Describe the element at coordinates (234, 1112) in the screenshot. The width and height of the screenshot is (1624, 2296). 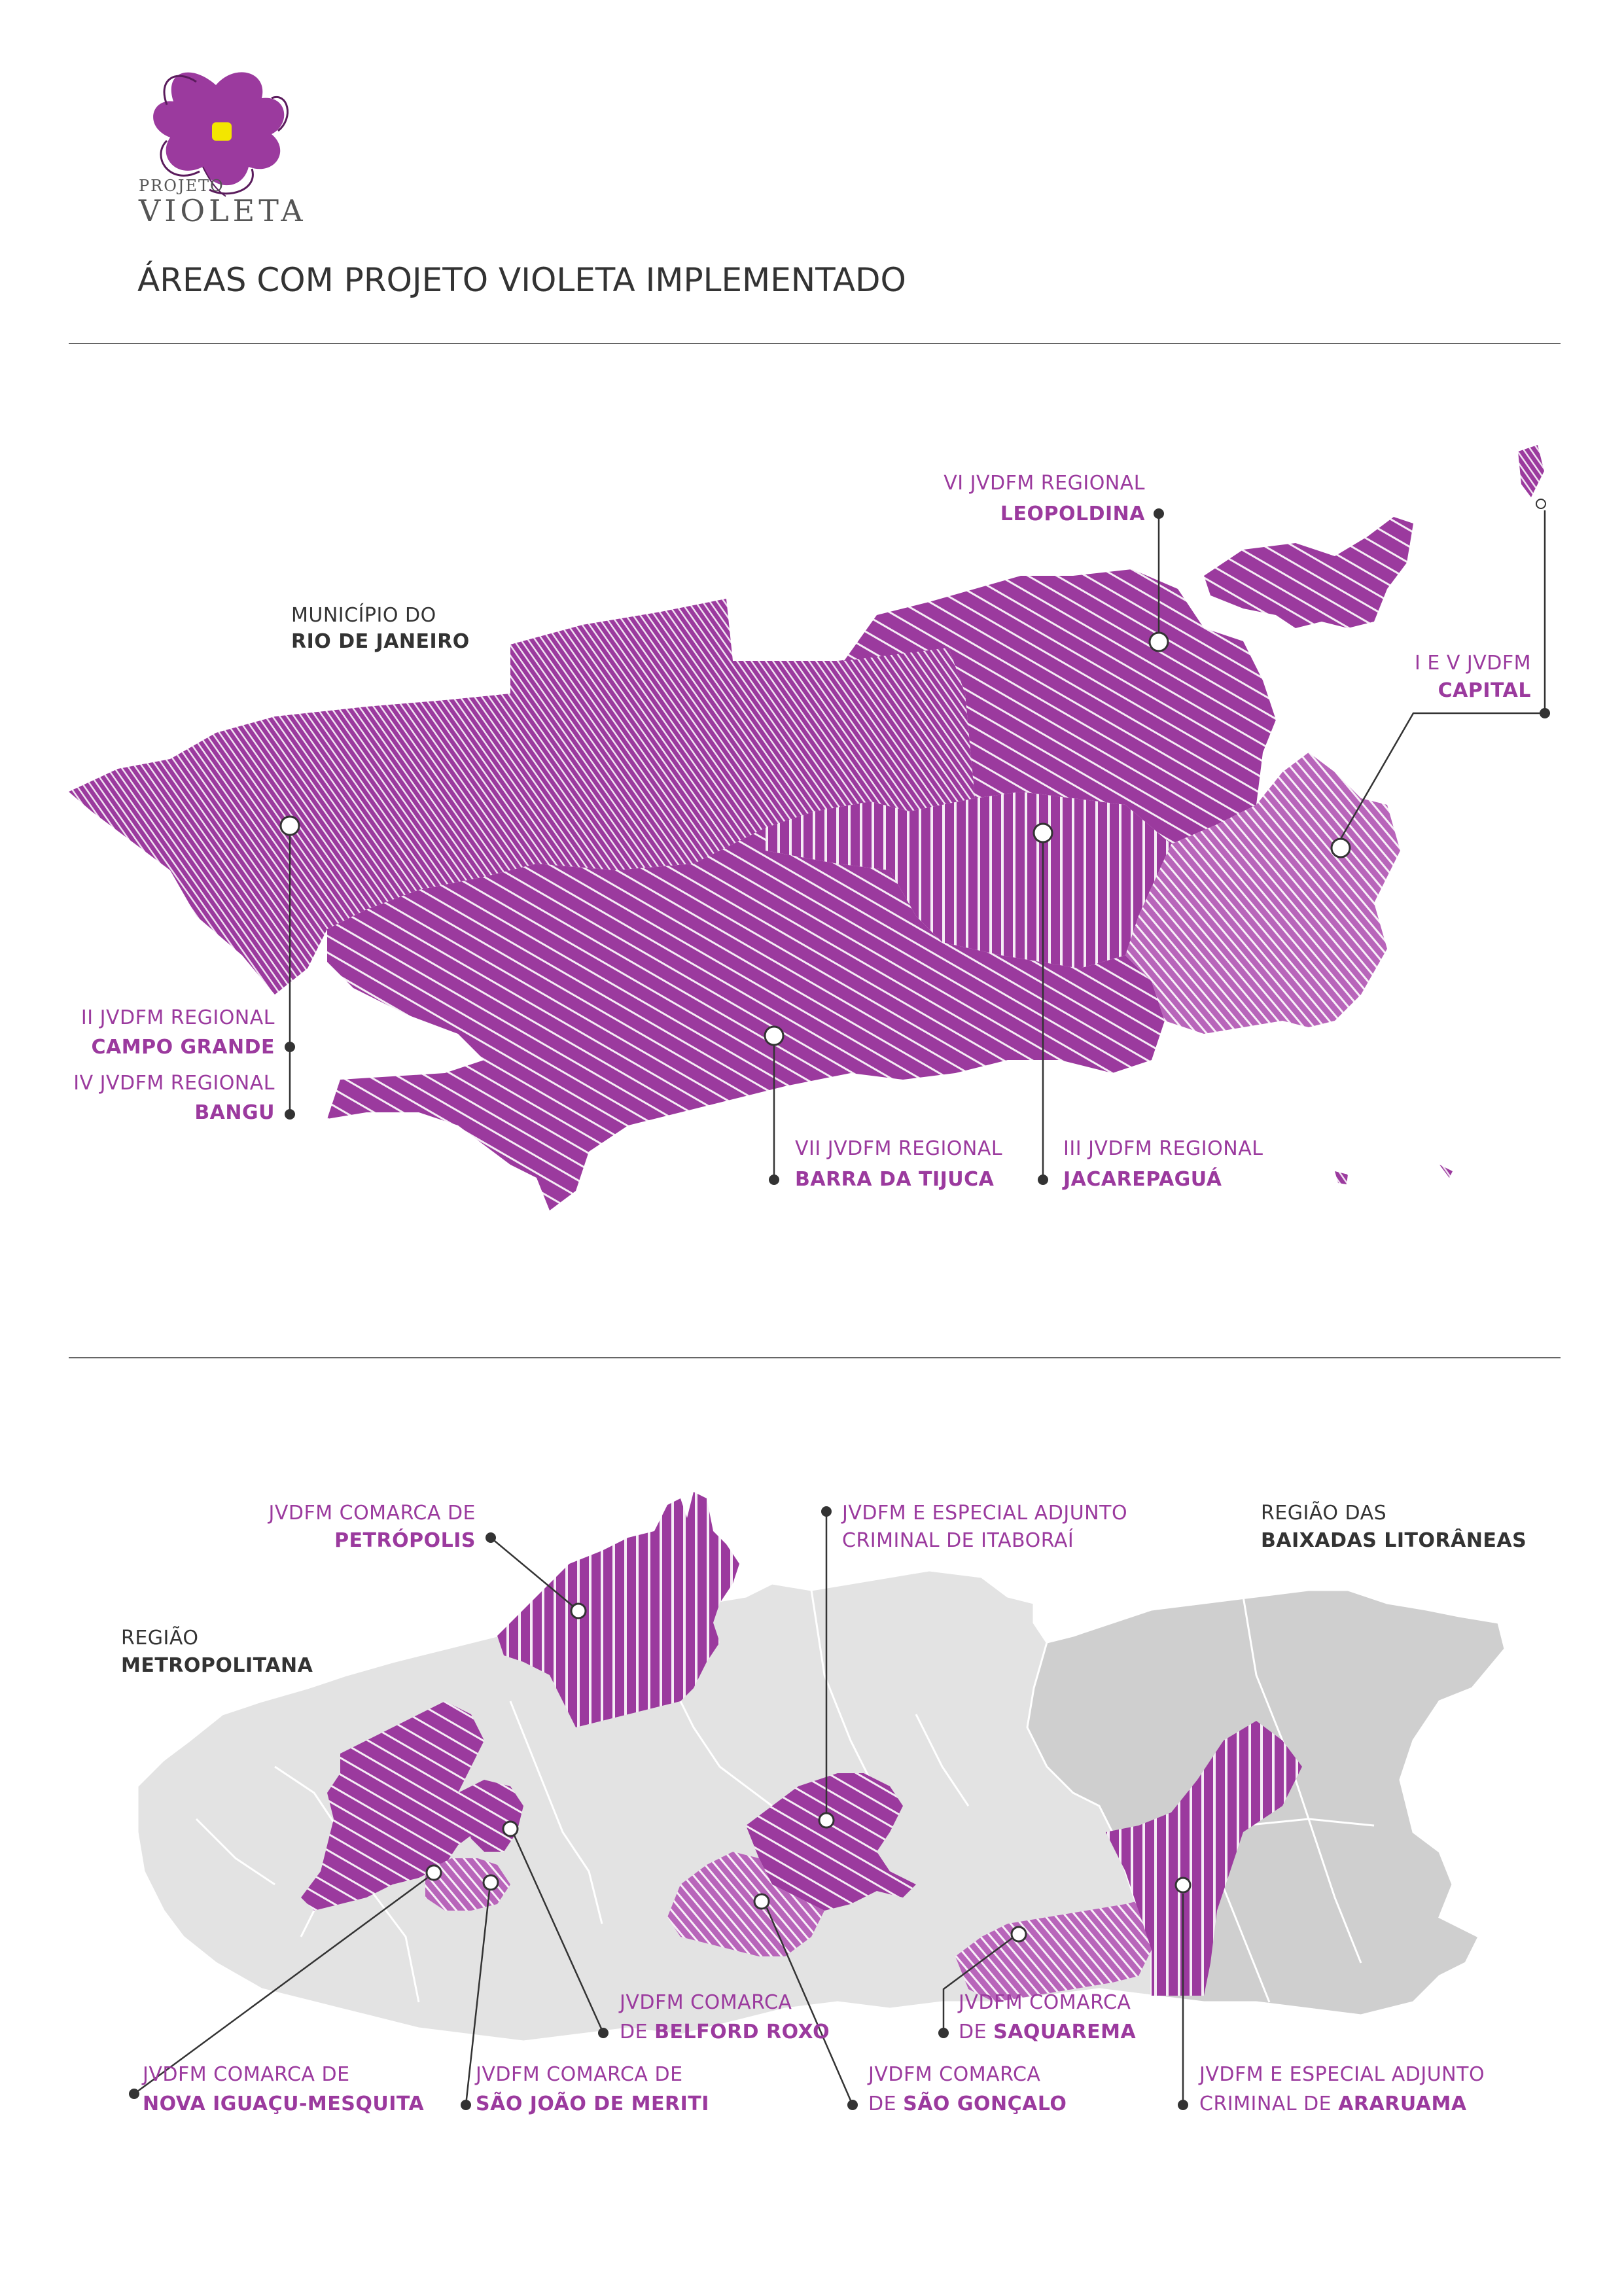
I see `label-bangu-line2: BANGU` at that location.